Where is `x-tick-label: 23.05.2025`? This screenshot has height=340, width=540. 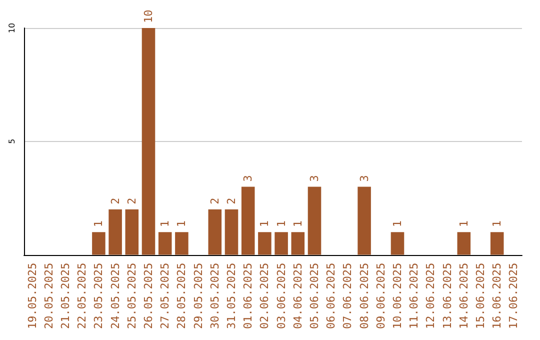 x-tick-label: 23.05.2025 is located at coordinates (99, 296).